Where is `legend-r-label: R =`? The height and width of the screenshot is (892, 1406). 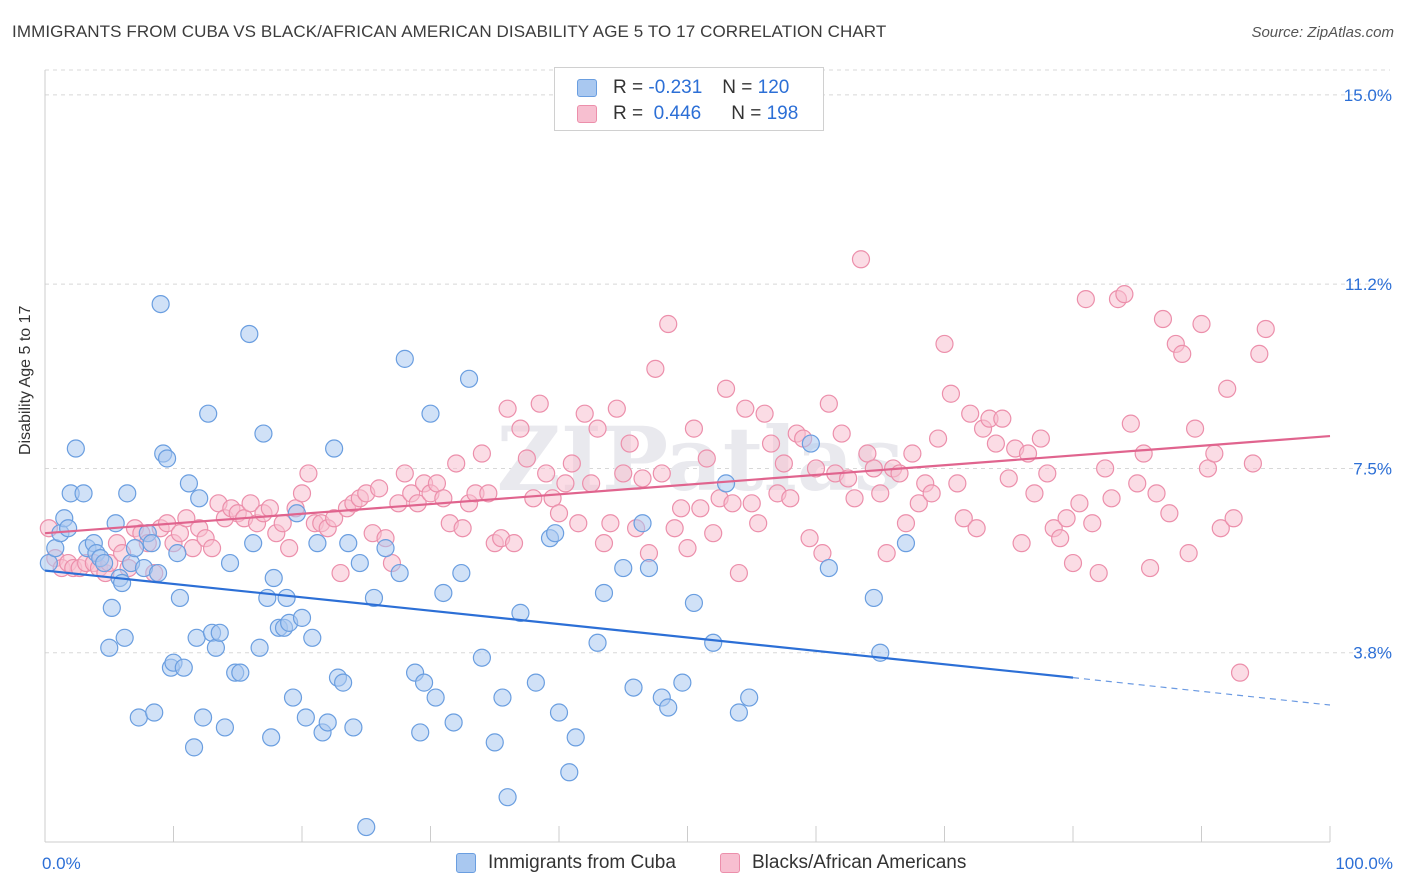
legend-r-label: R = is located at coordinates (628, 87).